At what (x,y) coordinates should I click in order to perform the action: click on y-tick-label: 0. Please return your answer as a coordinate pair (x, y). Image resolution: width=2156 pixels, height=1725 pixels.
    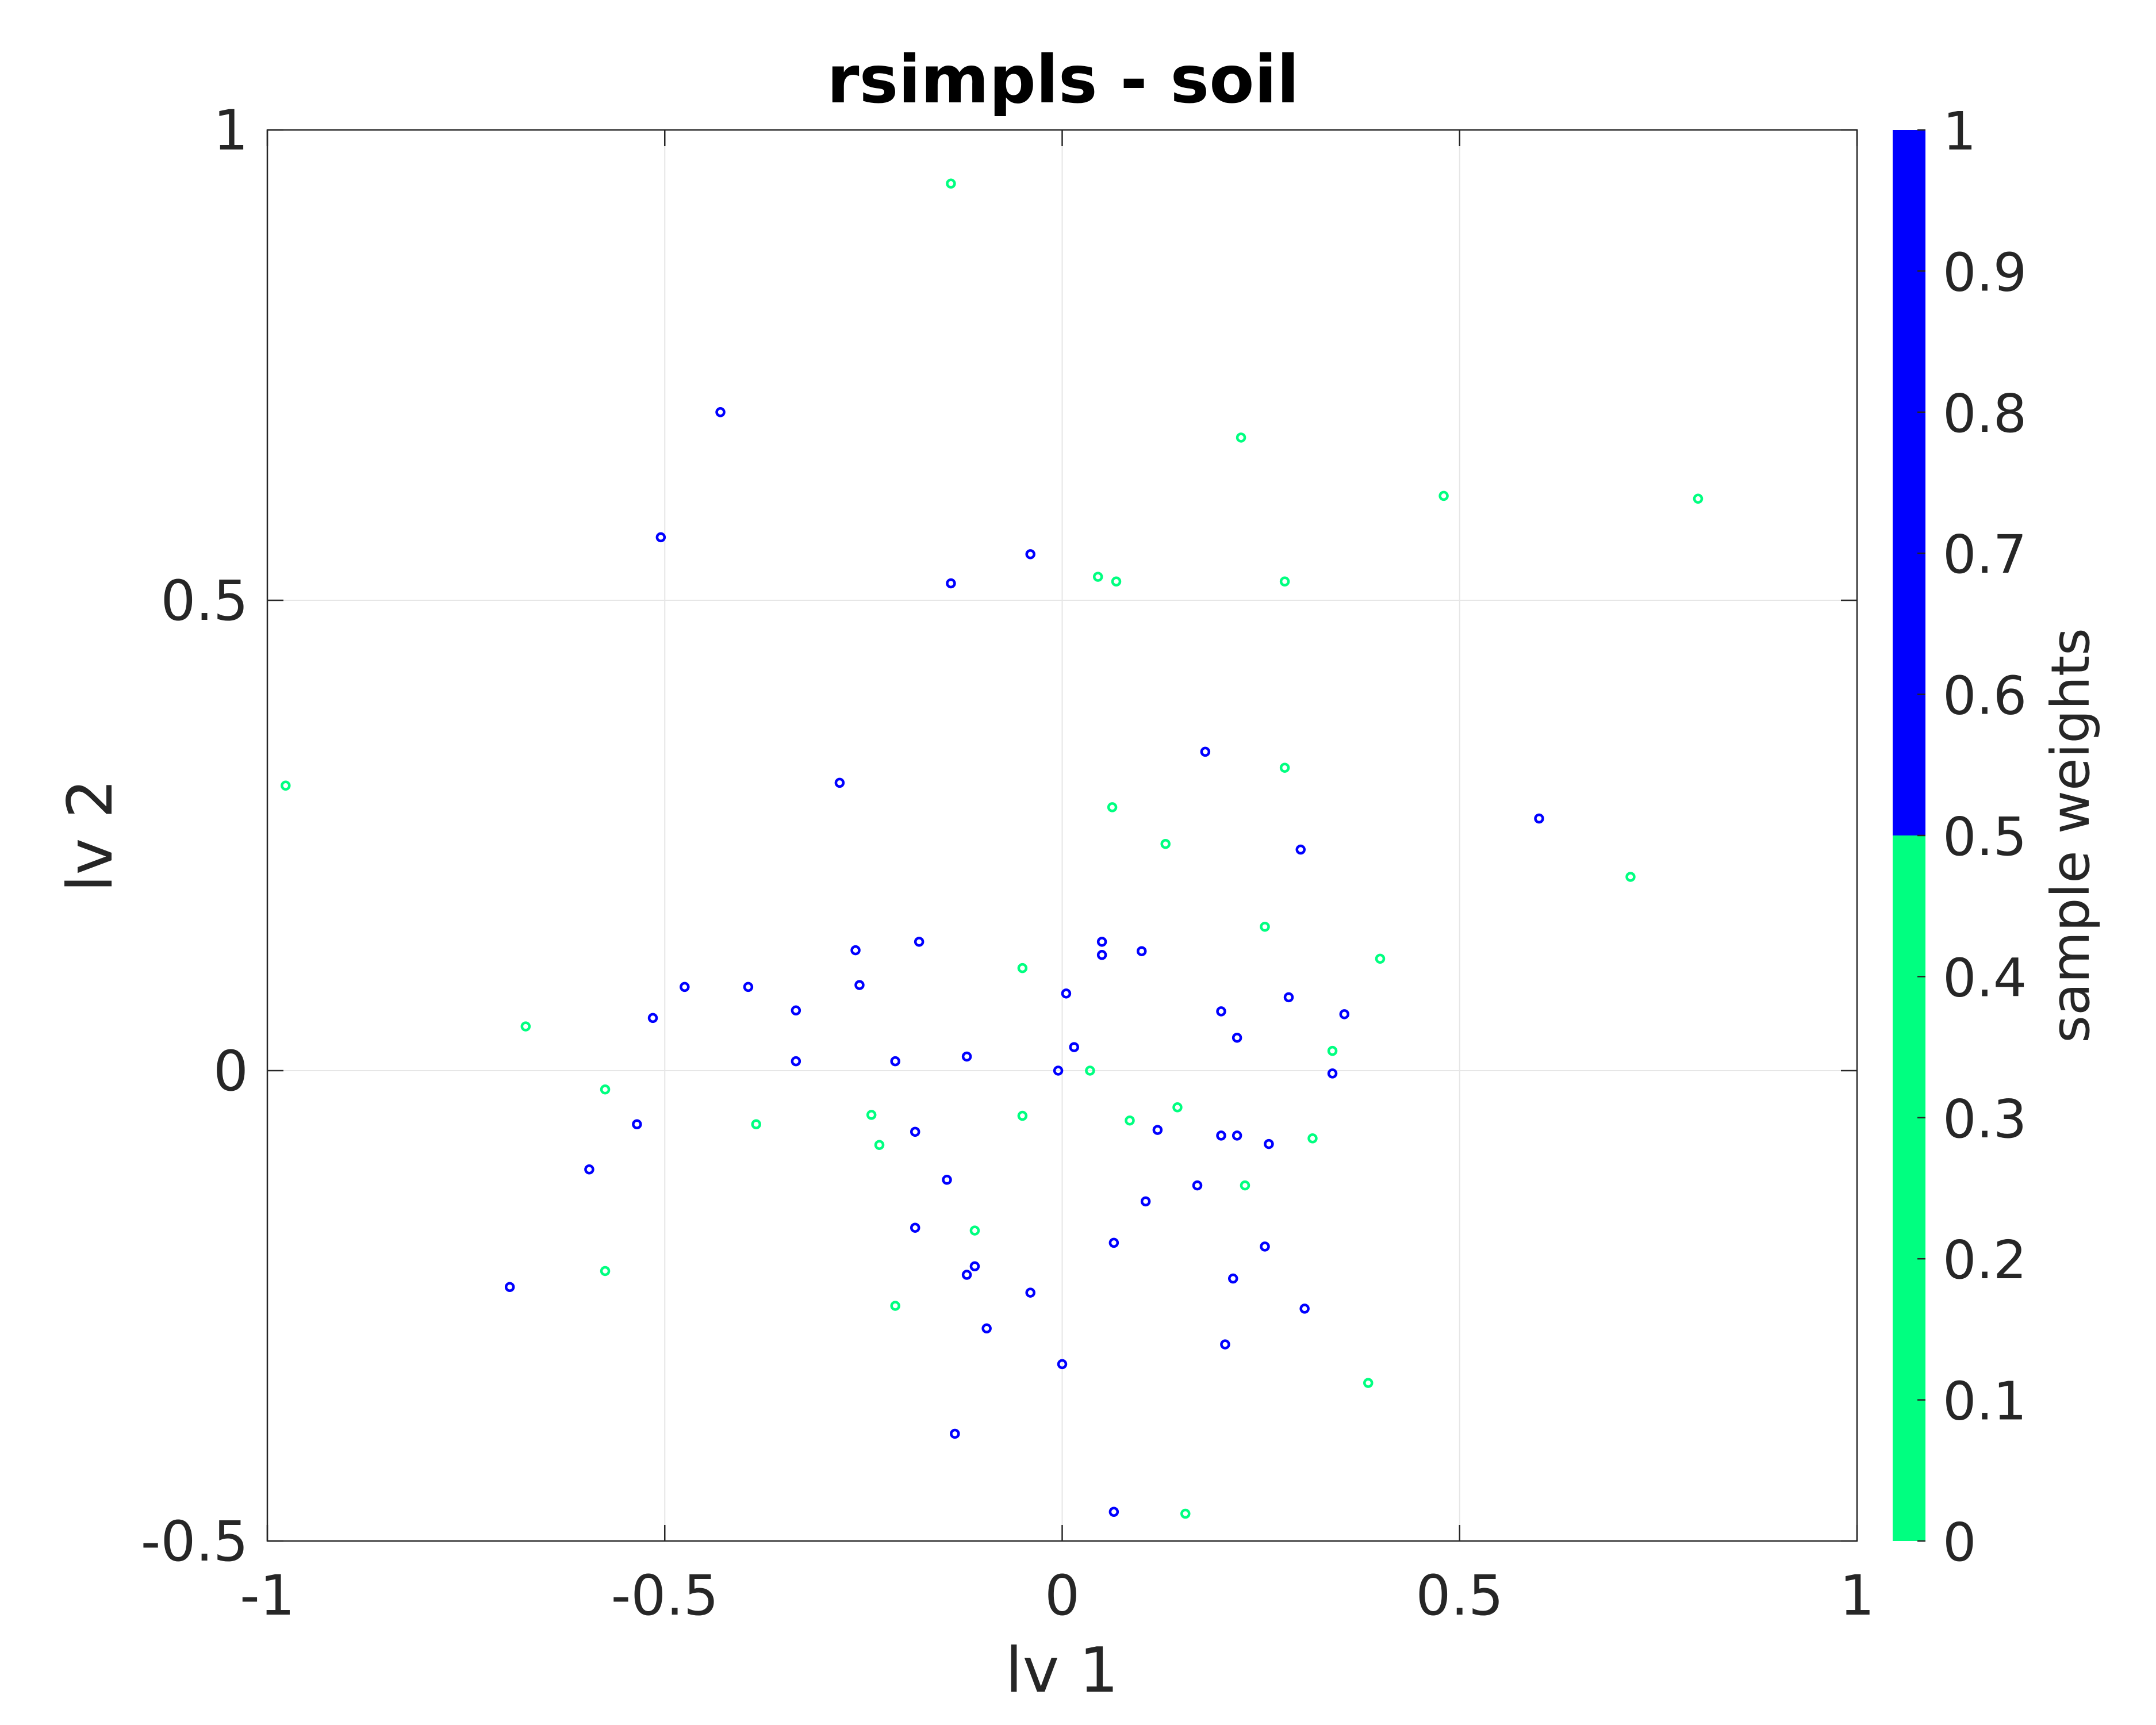
    Looking at the image, I should click on (230, 1071).